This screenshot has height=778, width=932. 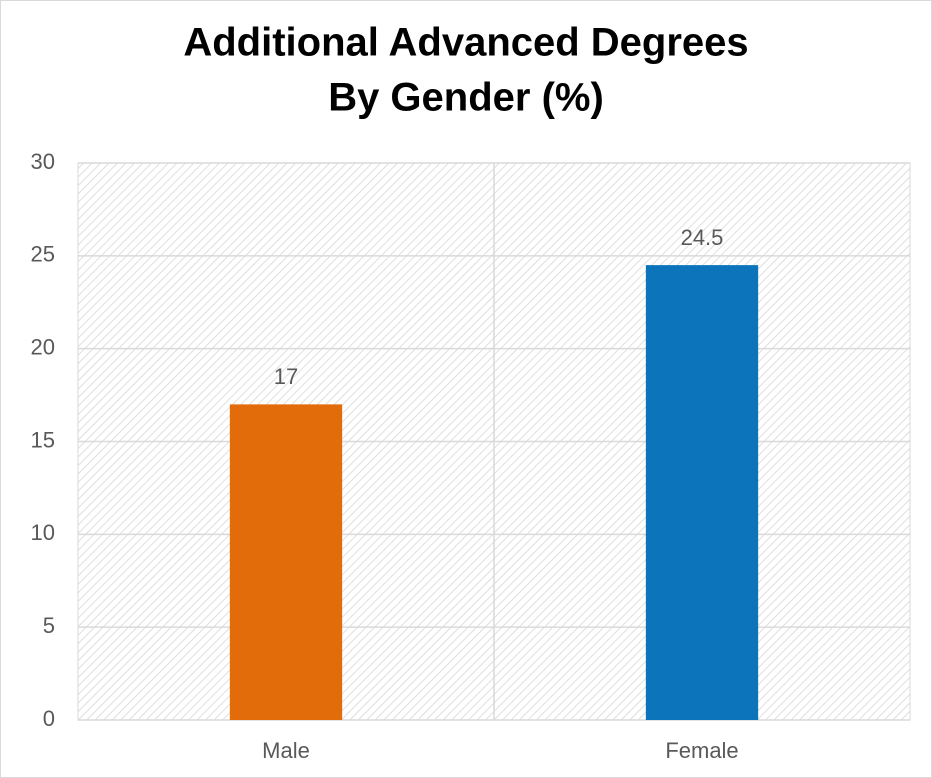 I want to click on y-tick-label: 15, so click(x=43, y=439).